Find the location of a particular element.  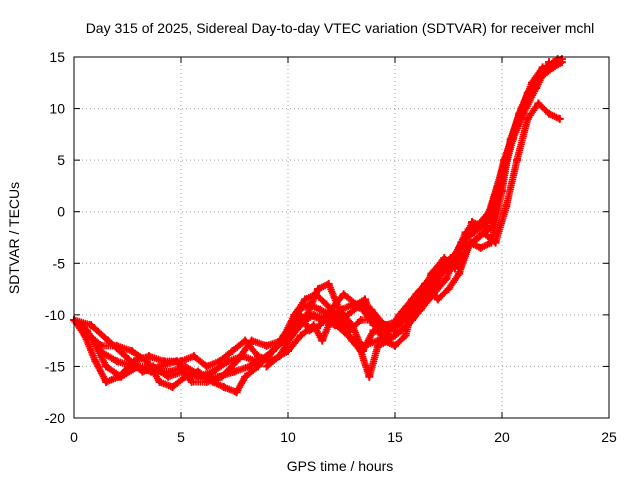

y-tick-label: 10 is located at coordinates (57, 109).